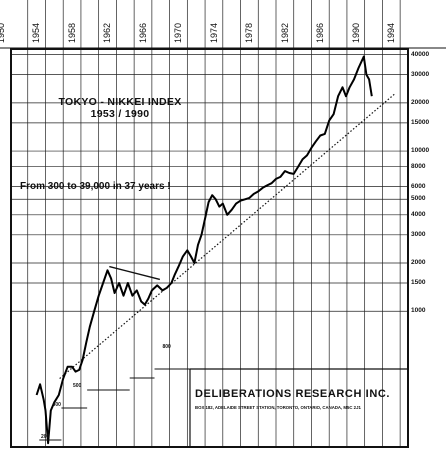 Image resolution: width=446 pixels, height=457 pixels. I want to click on x-tick-label: 1954, so click(36, 32).